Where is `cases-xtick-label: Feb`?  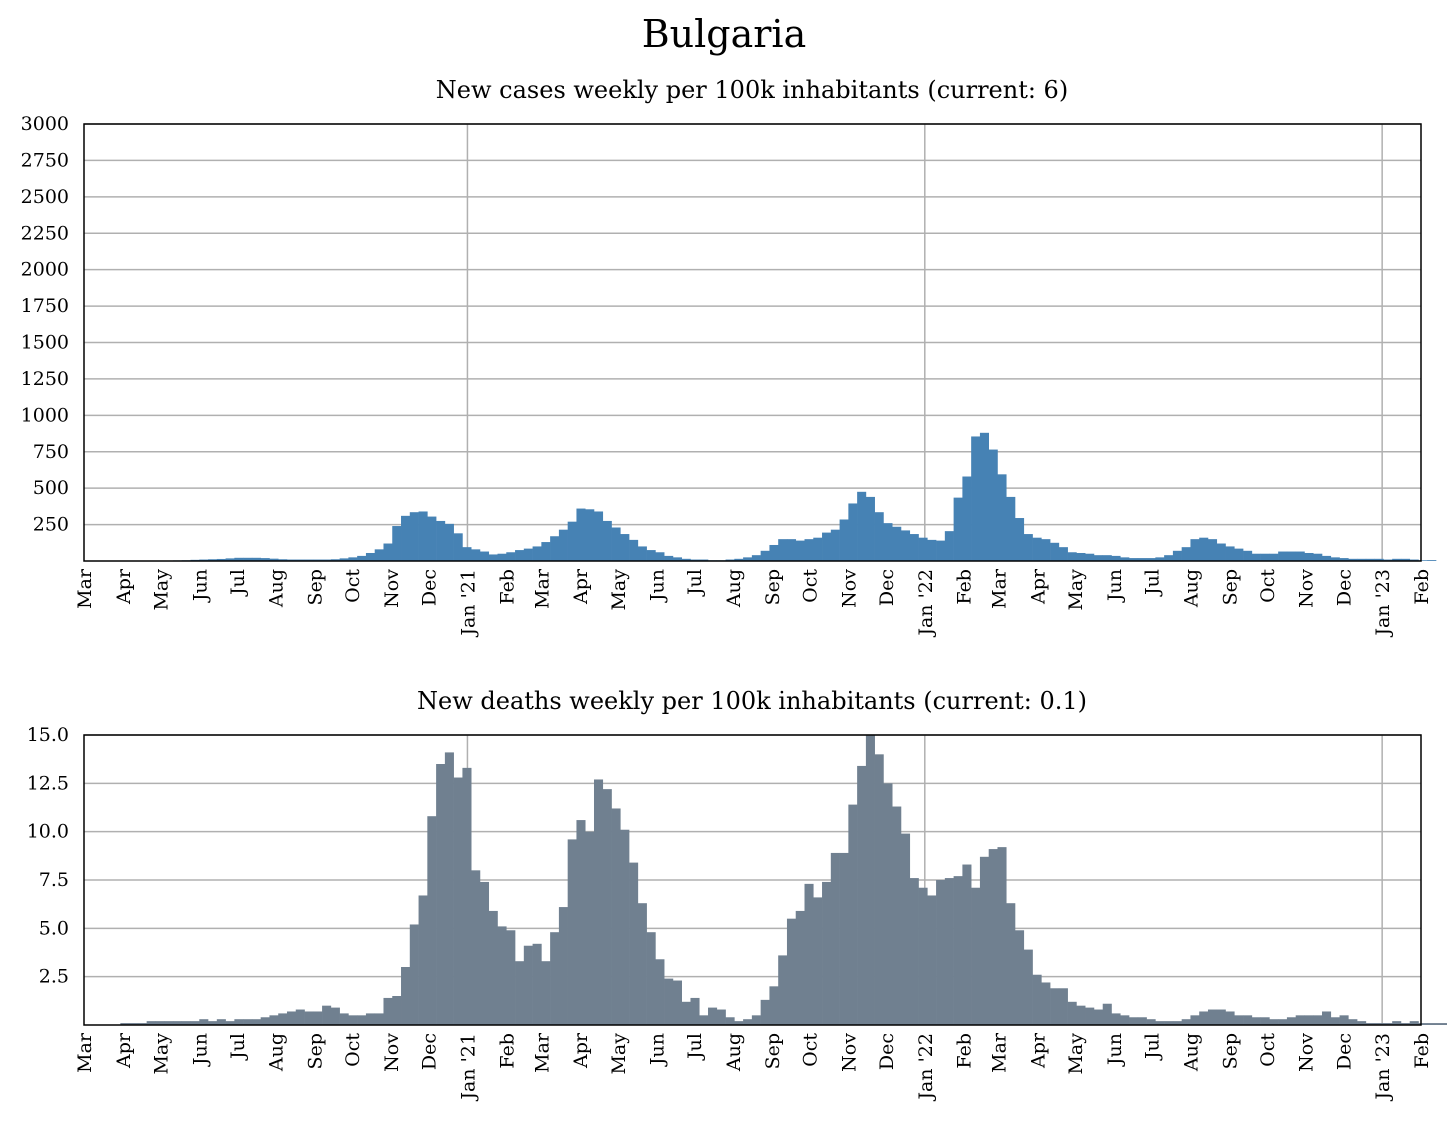
cases-xtick-label: Feb is located at coordinates (507, 587).